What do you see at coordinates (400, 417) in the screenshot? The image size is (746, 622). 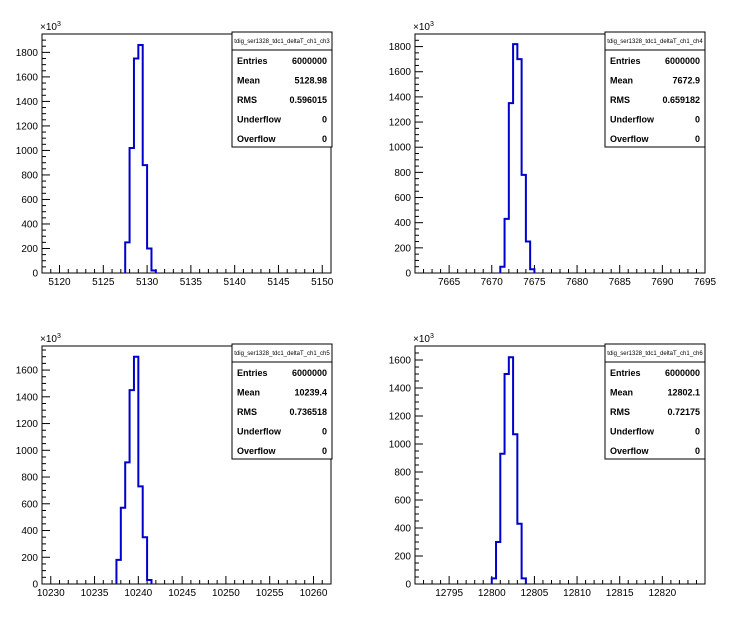 I see `y-tick-label: 1200` at bounding box center [400, 417].